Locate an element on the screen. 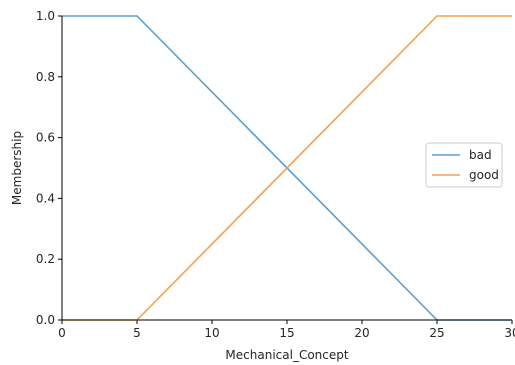 The width and height of the screenshot is (515, 365). x-axis-ticks: 0 5 10 15 20 25 30 is located at coordinates (286, 330).